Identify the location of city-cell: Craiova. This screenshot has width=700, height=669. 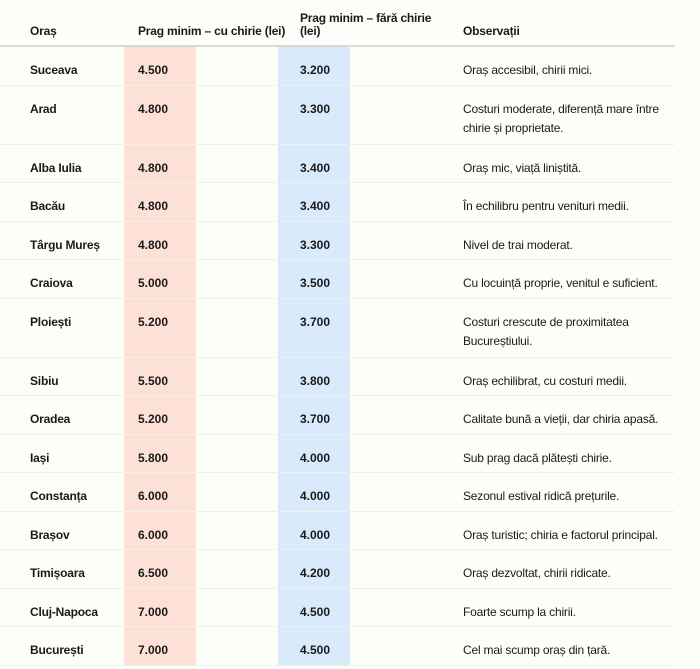
(51, 283).